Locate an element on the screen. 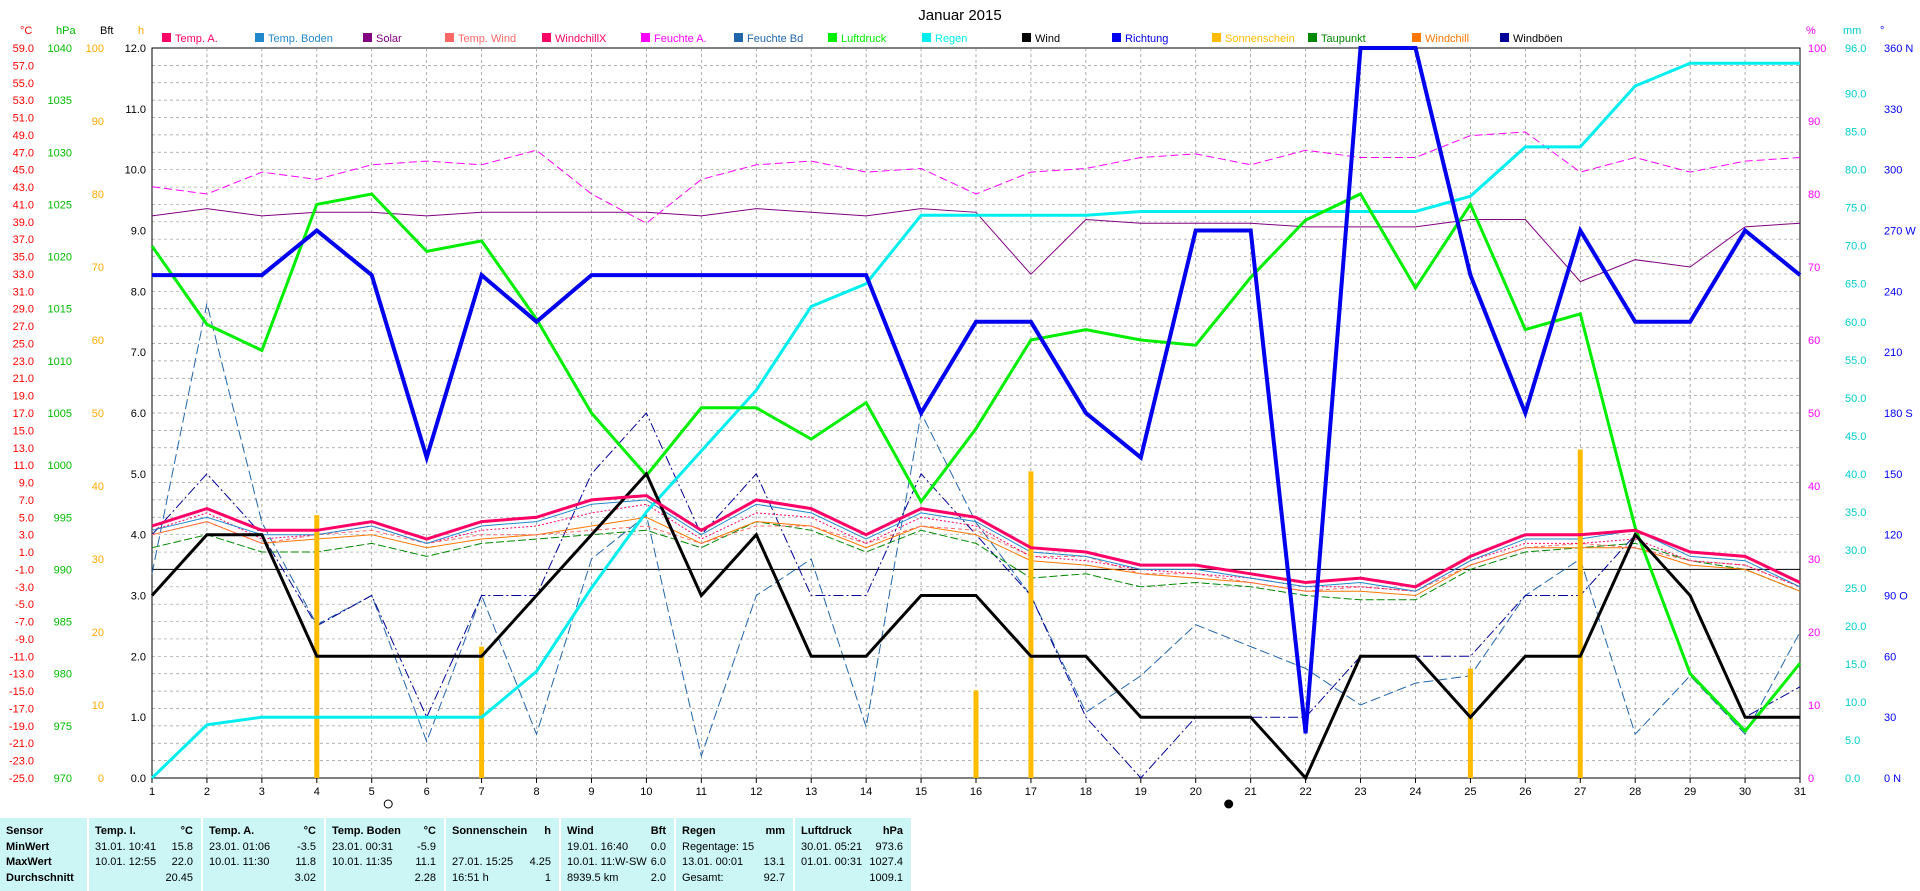  axis-tick-hpa: 970 is located at coordinates (63, 779).